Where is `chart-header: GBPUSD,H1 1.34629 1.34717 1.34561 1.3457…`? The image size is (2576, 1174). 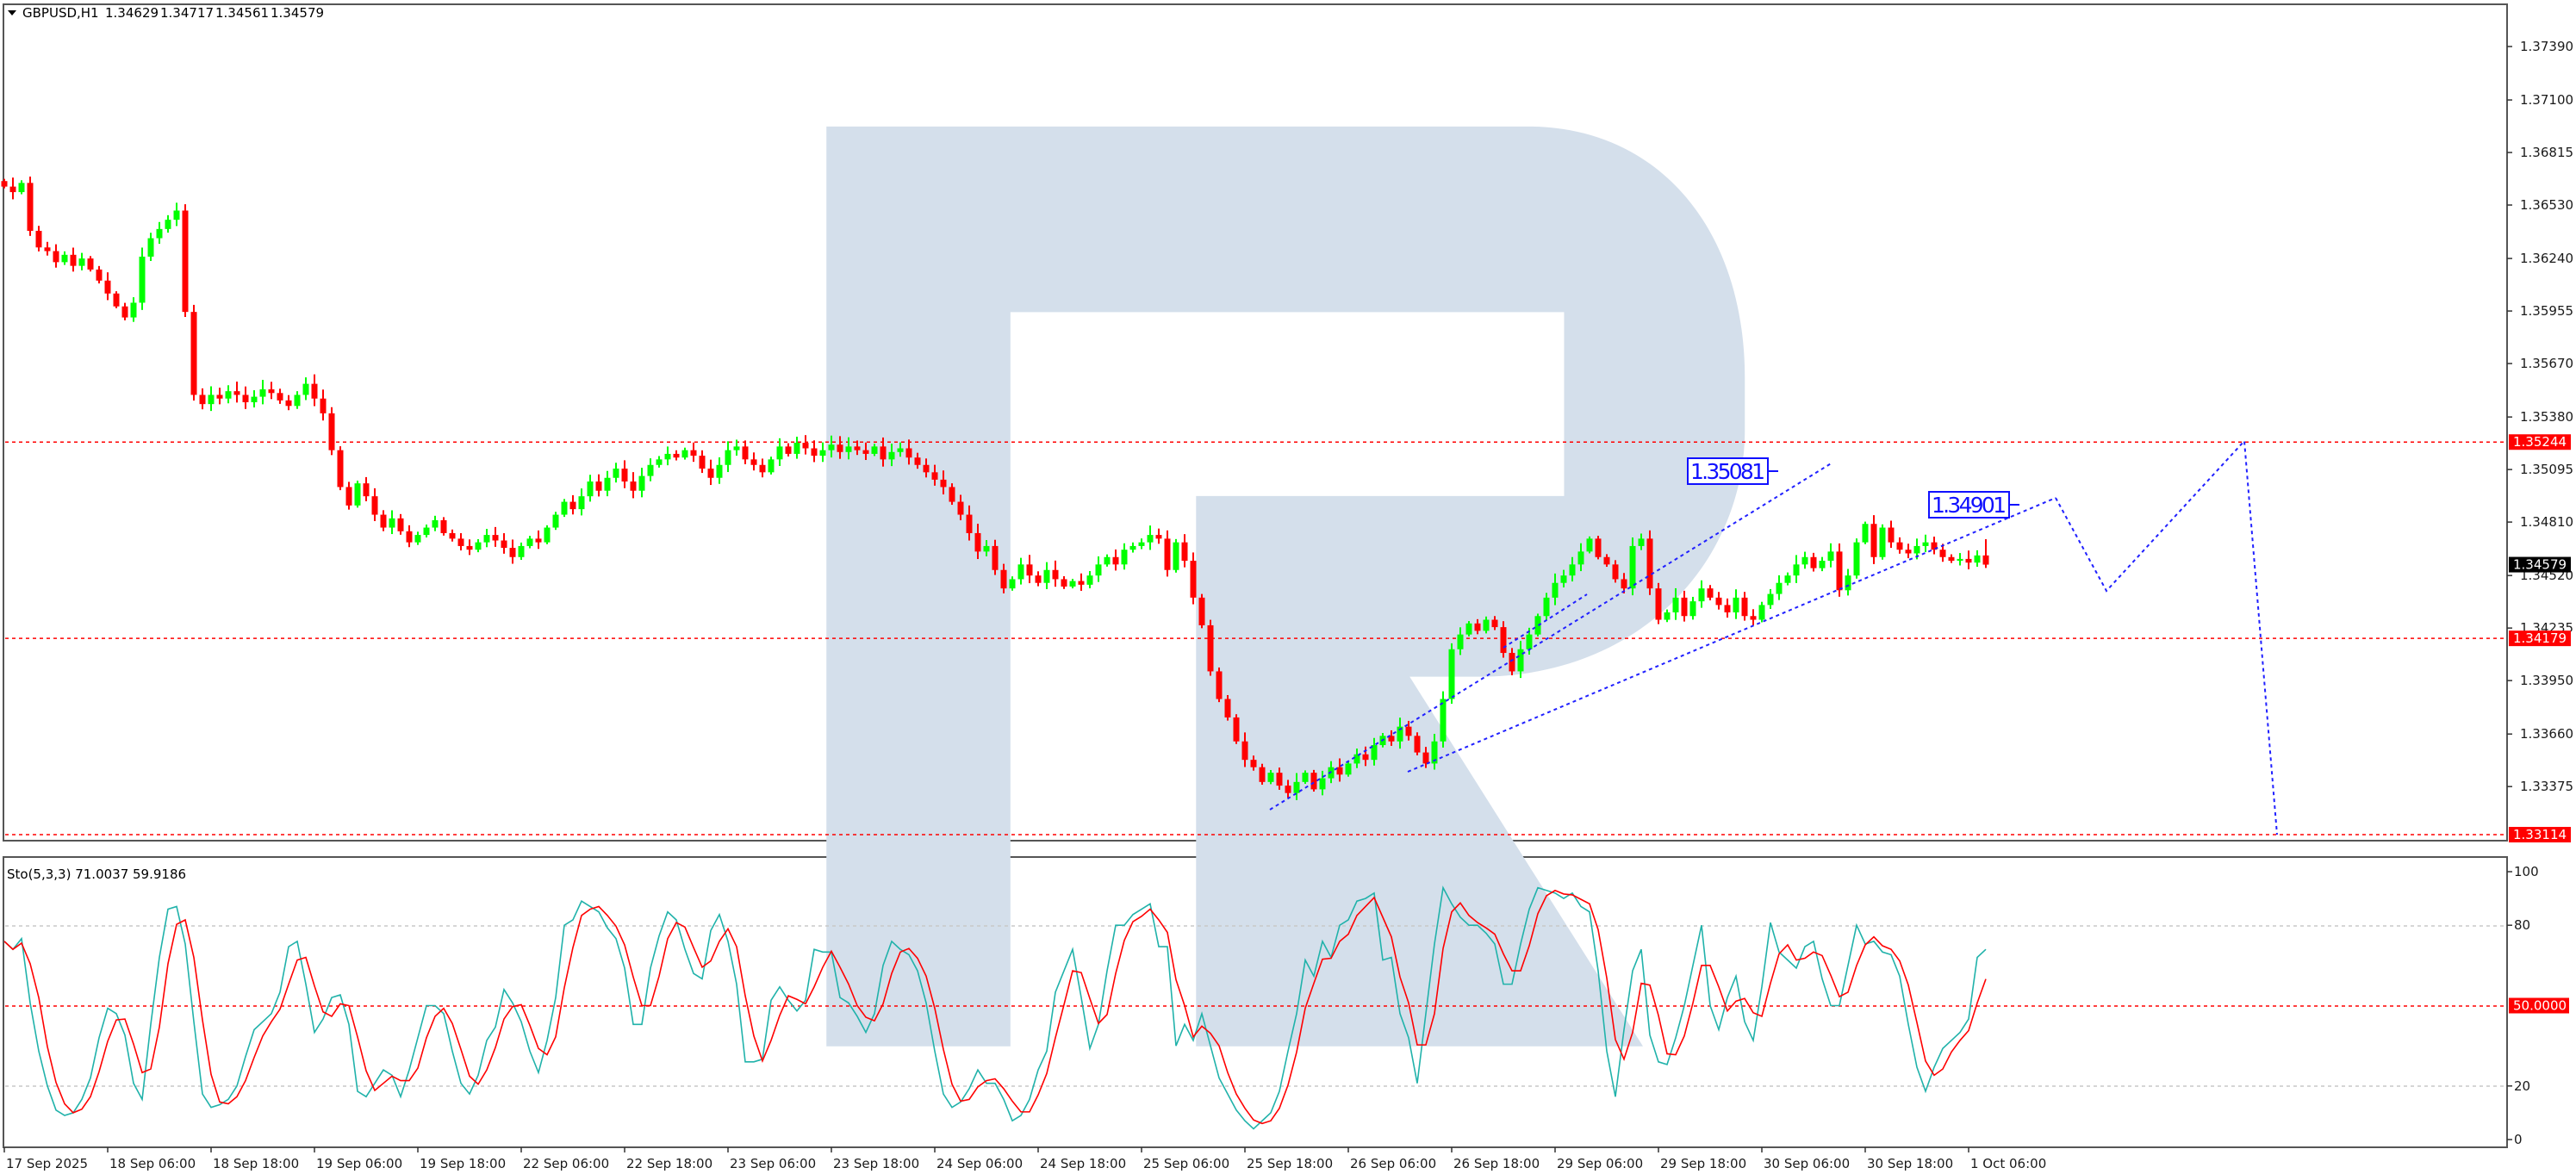 chart-header: GBPUSD,H1 1.34629 1.34717 1.34561 1.3457… is located at coordinates (166, 13).